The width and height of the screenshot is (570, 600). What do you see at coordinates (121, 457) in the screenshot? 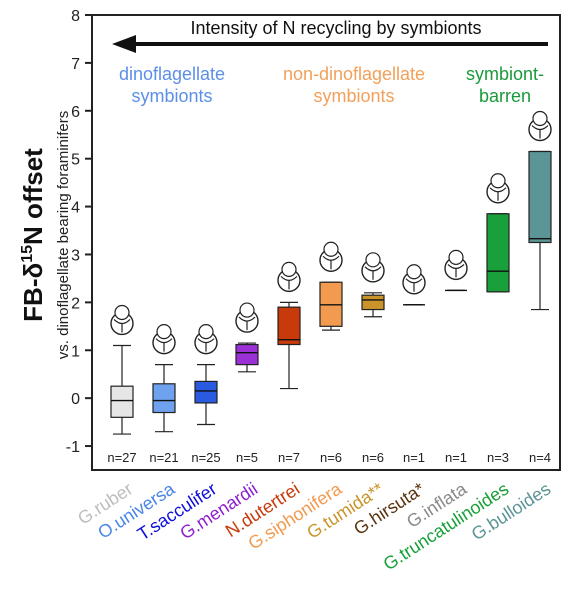
I see `sample-count-label: n=27` at bounding box center [121, 457].